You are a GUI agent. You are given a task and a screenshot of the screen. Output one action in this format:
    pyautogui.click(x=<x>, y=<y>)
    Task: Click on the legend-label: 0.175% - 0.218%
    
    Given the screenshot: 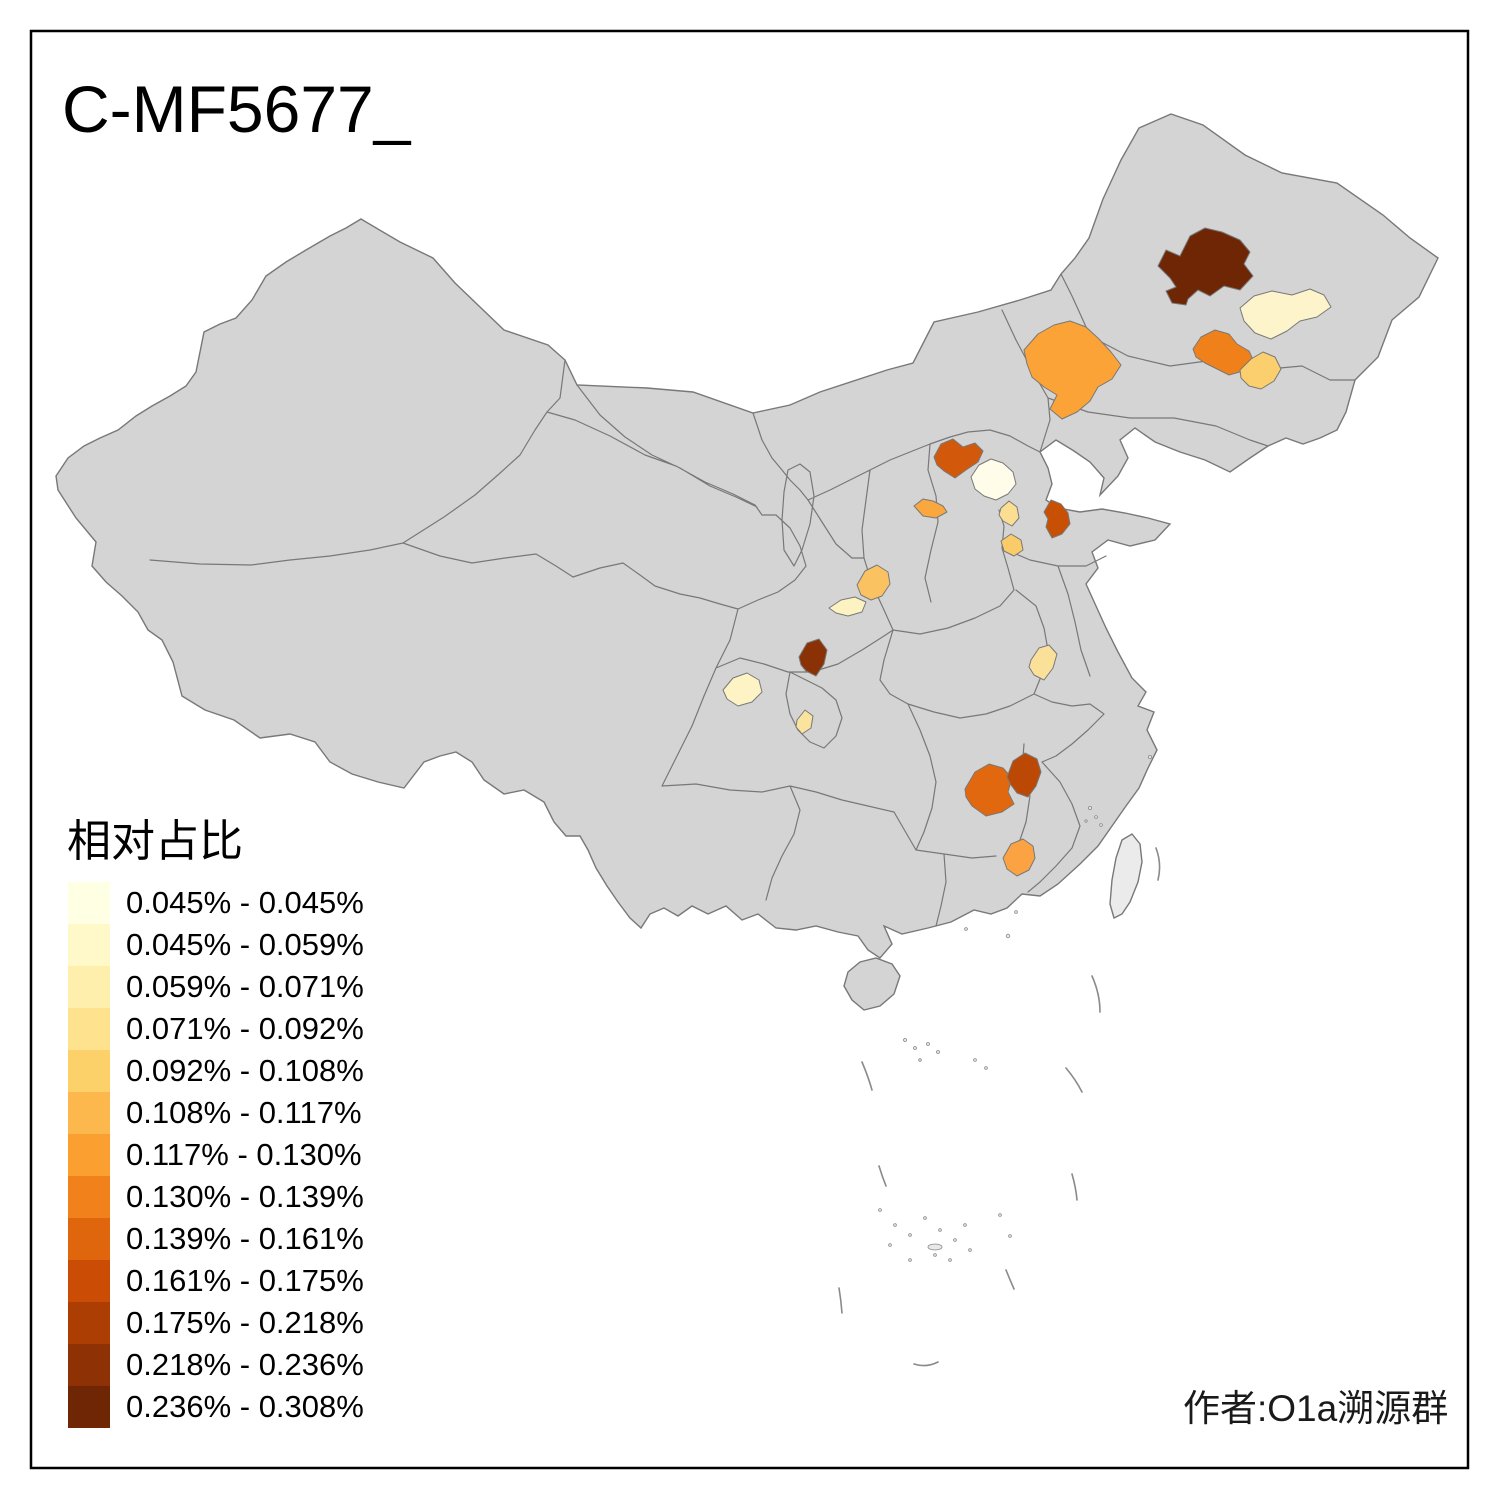 What is the action you would take?
    pyautogui.click(x=245, y=1322)
    